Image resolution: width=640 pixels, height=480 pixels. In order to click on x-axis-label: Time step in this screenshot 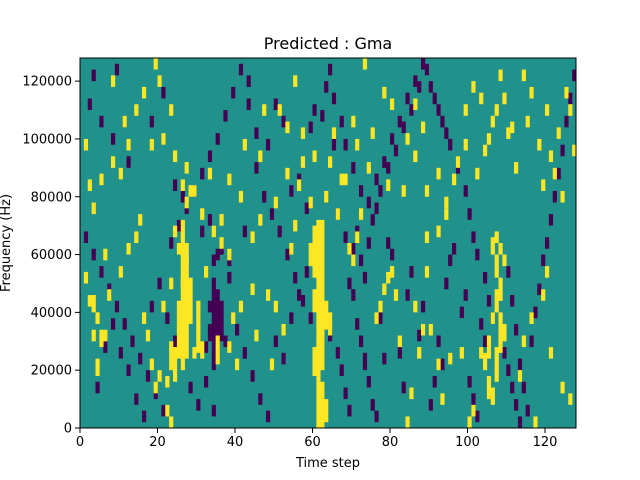, I will do `click(327, 463)`.